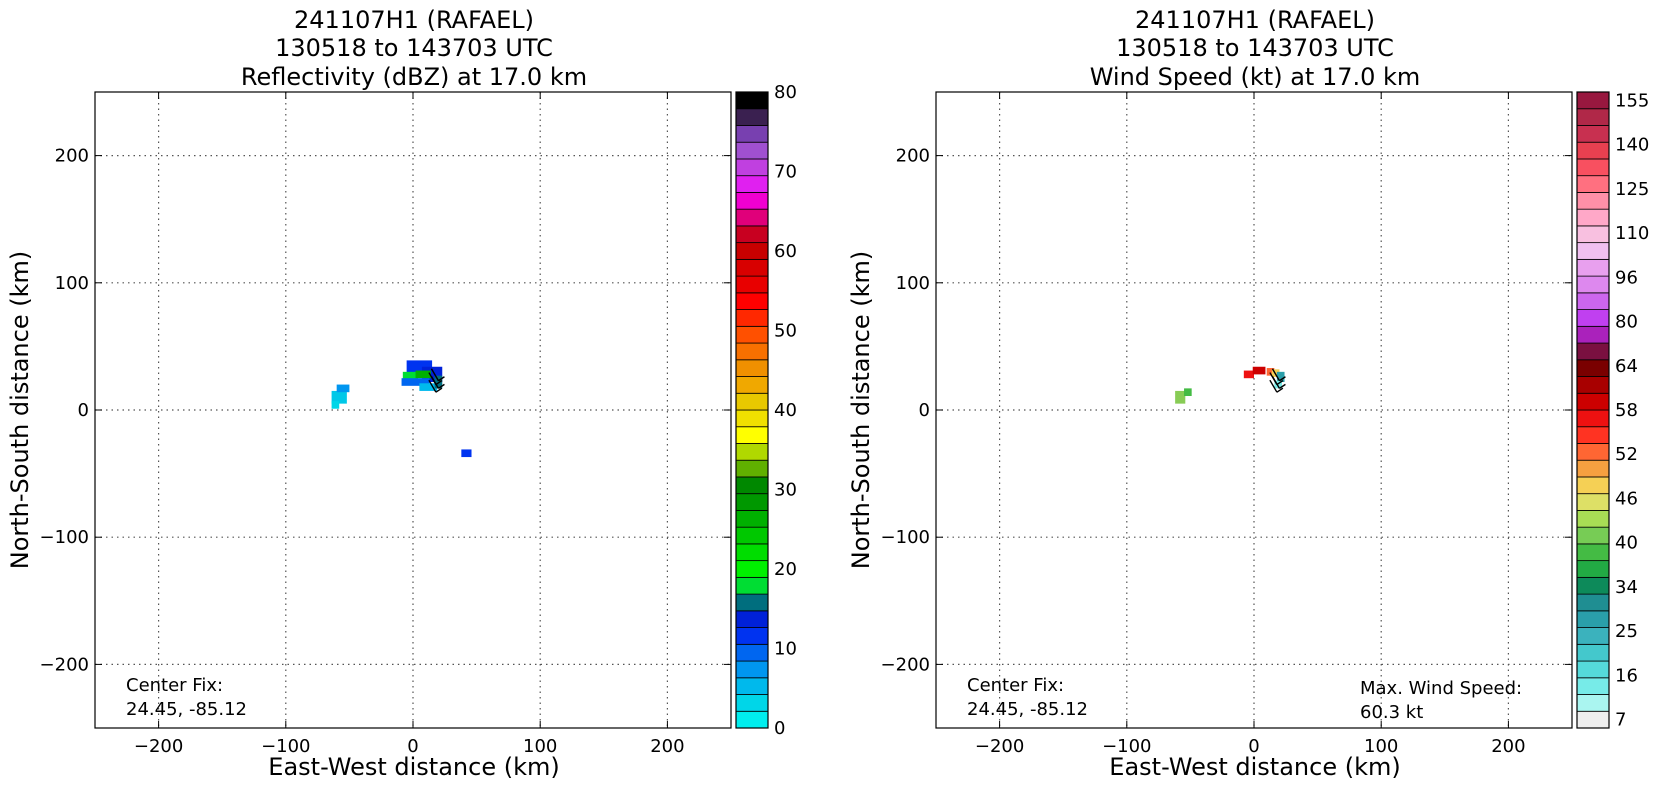 Image resolution: width=1655 pixels, height=787 pixels. I want to click on max-wind-speed-label: Max. Wind Speed:, so click(1441, 688).